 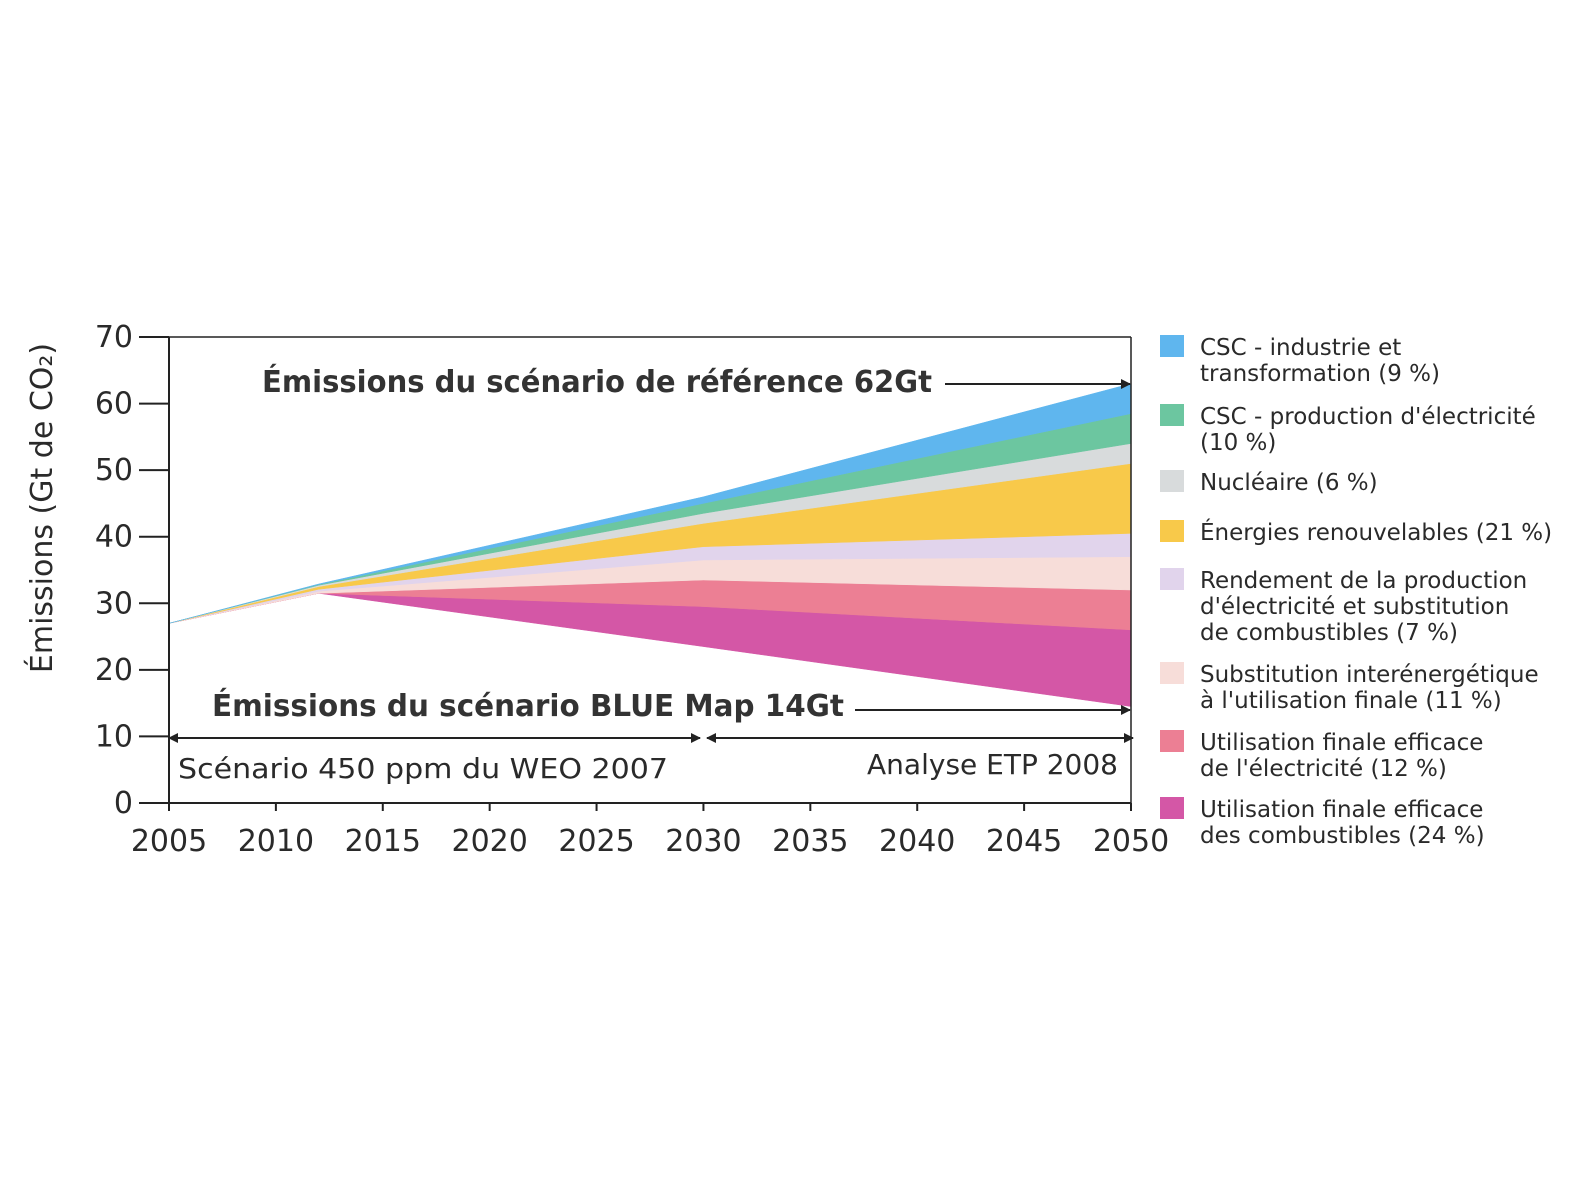 What do you see at coordinates (169, 841) in the screenshot?
I see `x-tick-label: 2005` at bounding box center [169, 841].